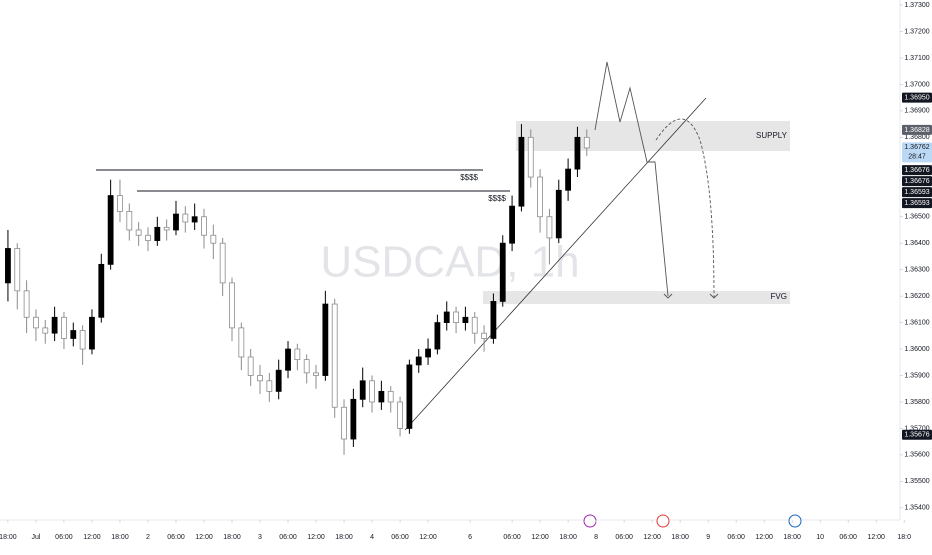 Image resolution: width=932 pixels, height=555 pixels. Describe the element at coordinates (916, 455) in the screenshot. I see `y-tick-label: 1.35600` at that location.